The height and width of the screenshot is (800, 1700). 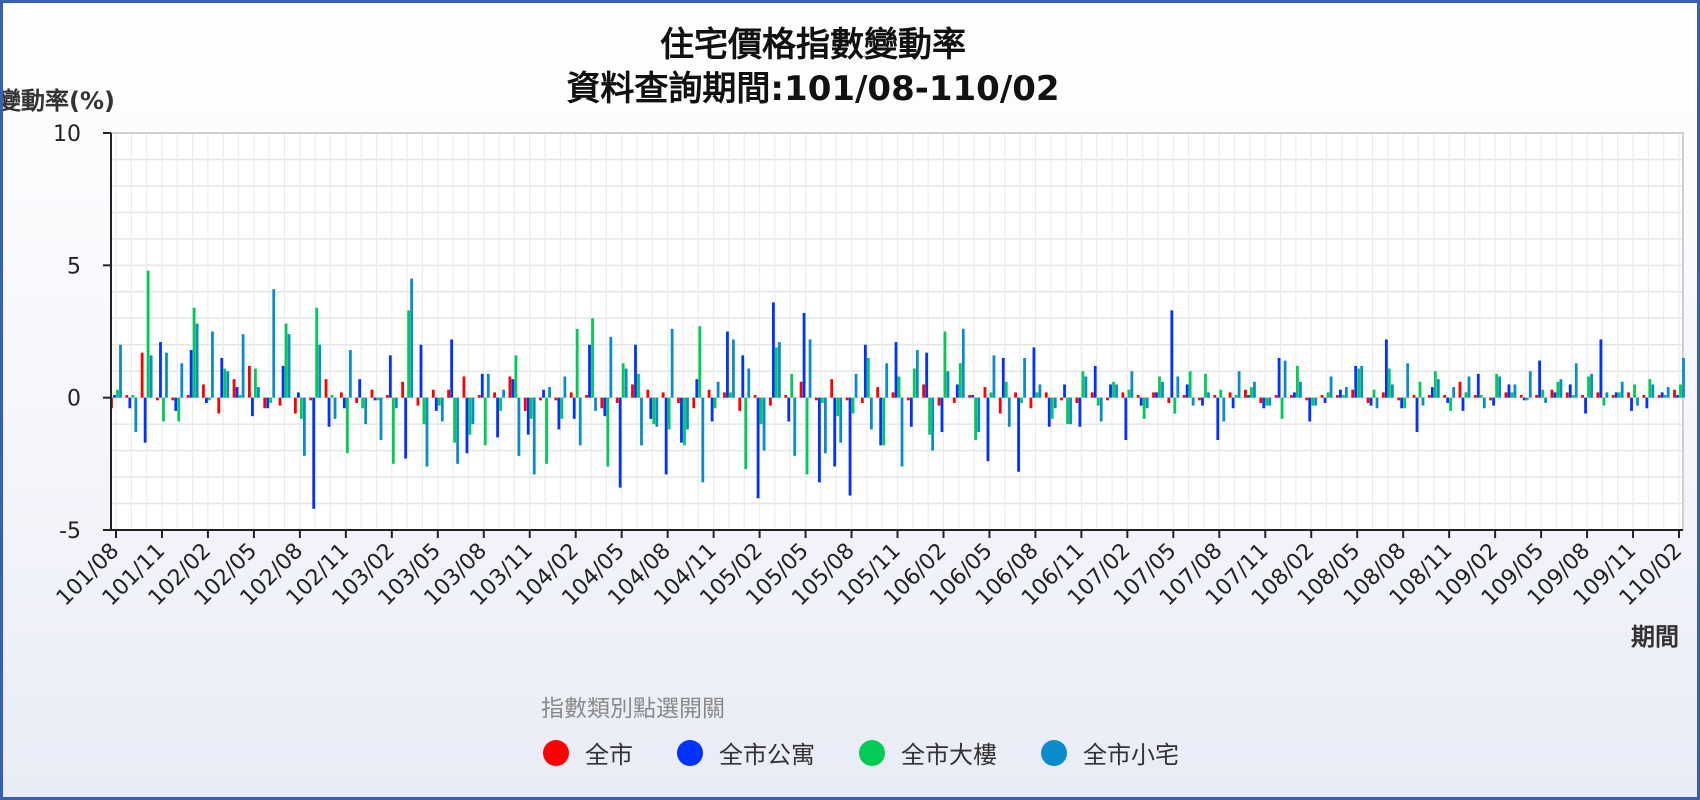 I want to click on legend-item-apartment: 全市公寓, so click(x=746, y=752).